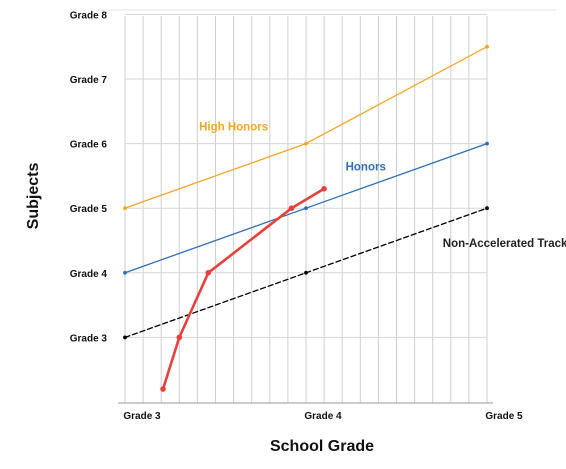 The height and width of the screenshot is (469, 566). Describe the element at coordinates (142, 416) in the screenshot. I see `x-tick-label: Grade 3` at that location.